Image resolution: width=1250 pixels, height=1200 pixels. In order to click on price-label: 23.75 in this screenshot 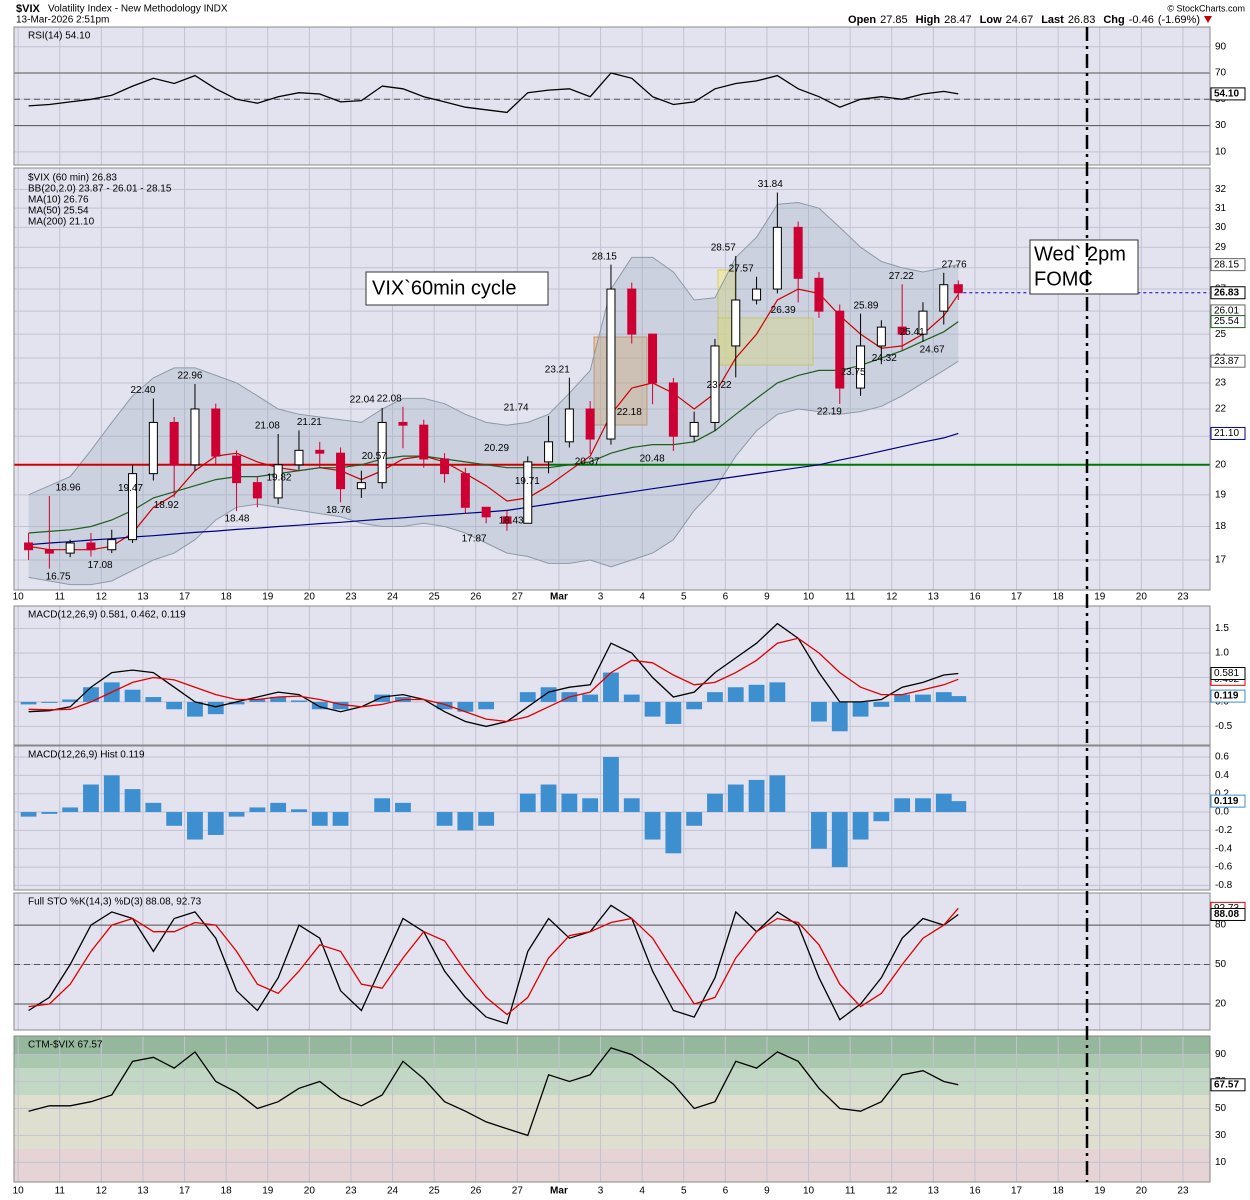, I will do `click(853, 372)`.